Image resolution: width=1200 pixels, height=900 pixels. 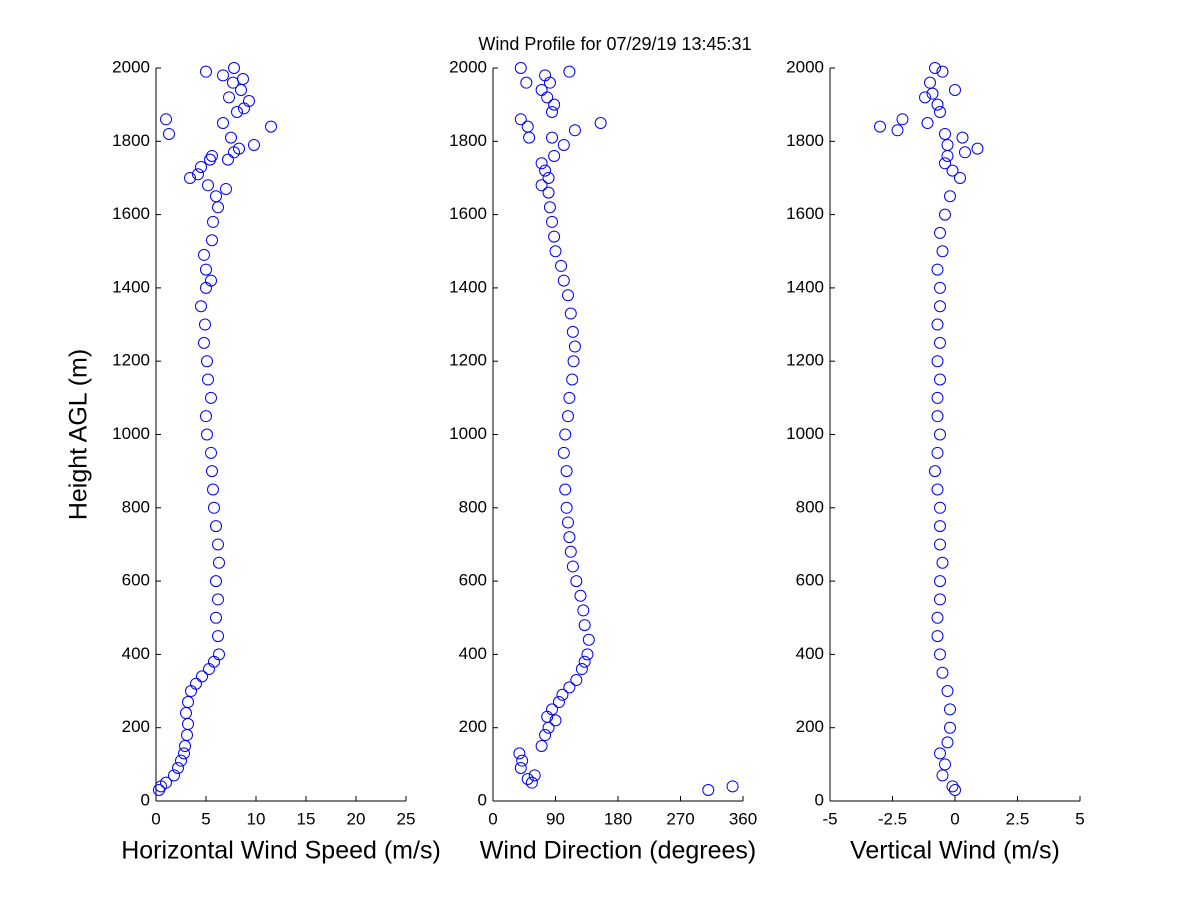 What do you see at coordinates (473, 726) in the screenshot?
I see `y-tick-label: 200` at bounding box center [473, 726].